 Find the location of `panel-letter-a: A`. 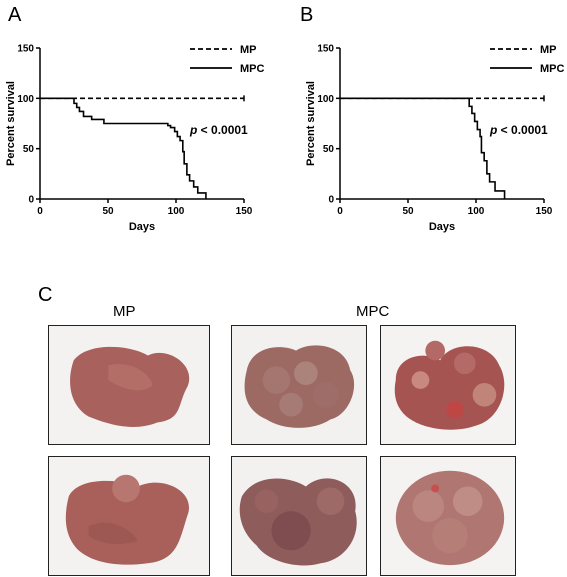

panel-letter-a: A is located at coordinates (15, 15).